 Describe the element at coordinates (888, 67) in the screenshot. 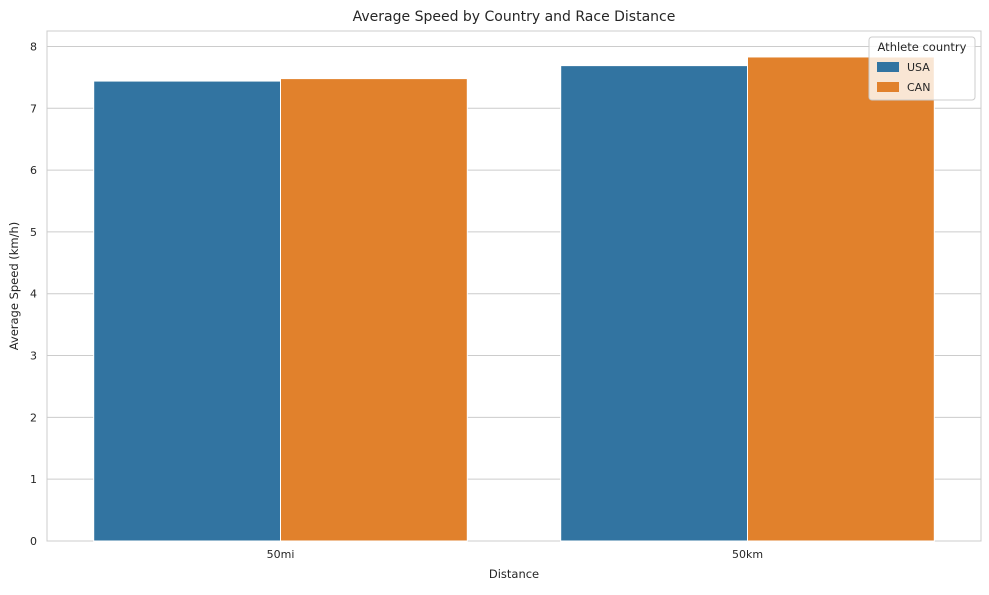

I see `legend-swatch-usa` at that location.